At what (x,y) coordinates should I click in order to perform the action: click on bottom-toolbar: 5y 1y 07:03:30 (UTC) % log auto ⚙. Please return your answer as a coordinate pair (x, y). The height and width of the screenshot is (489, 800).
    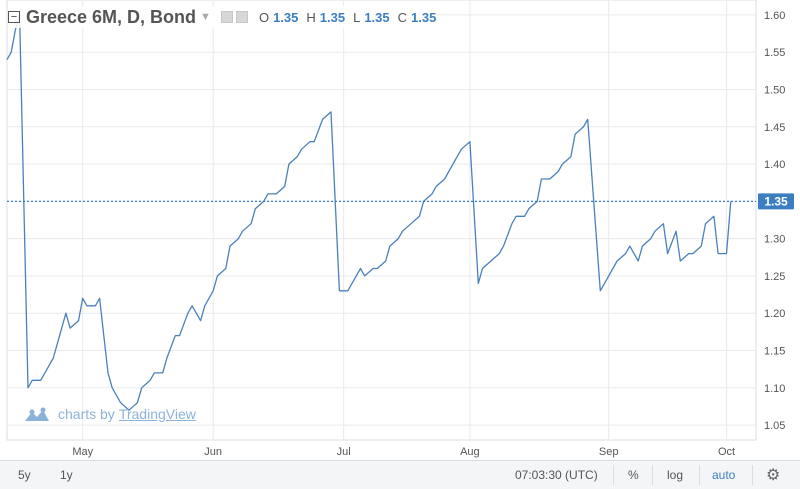
    Looking at the image, I should click on (400, 474).